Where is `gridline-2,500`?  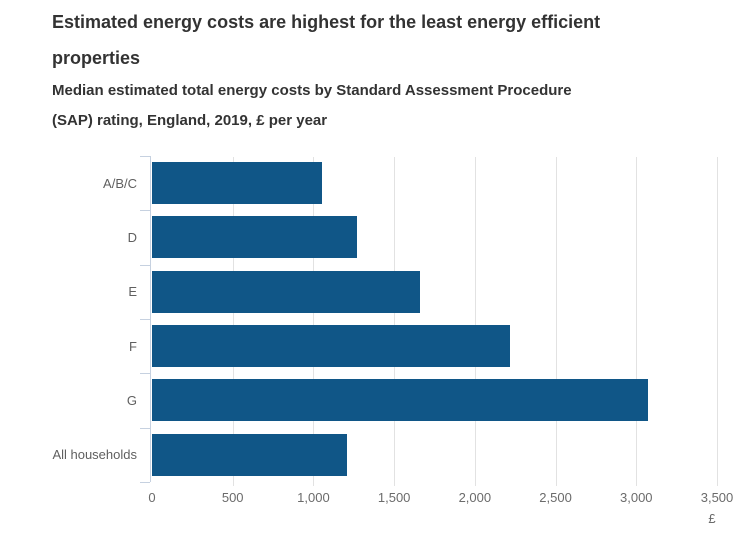 gridline-2,500 is located at coordinates (556, 321).